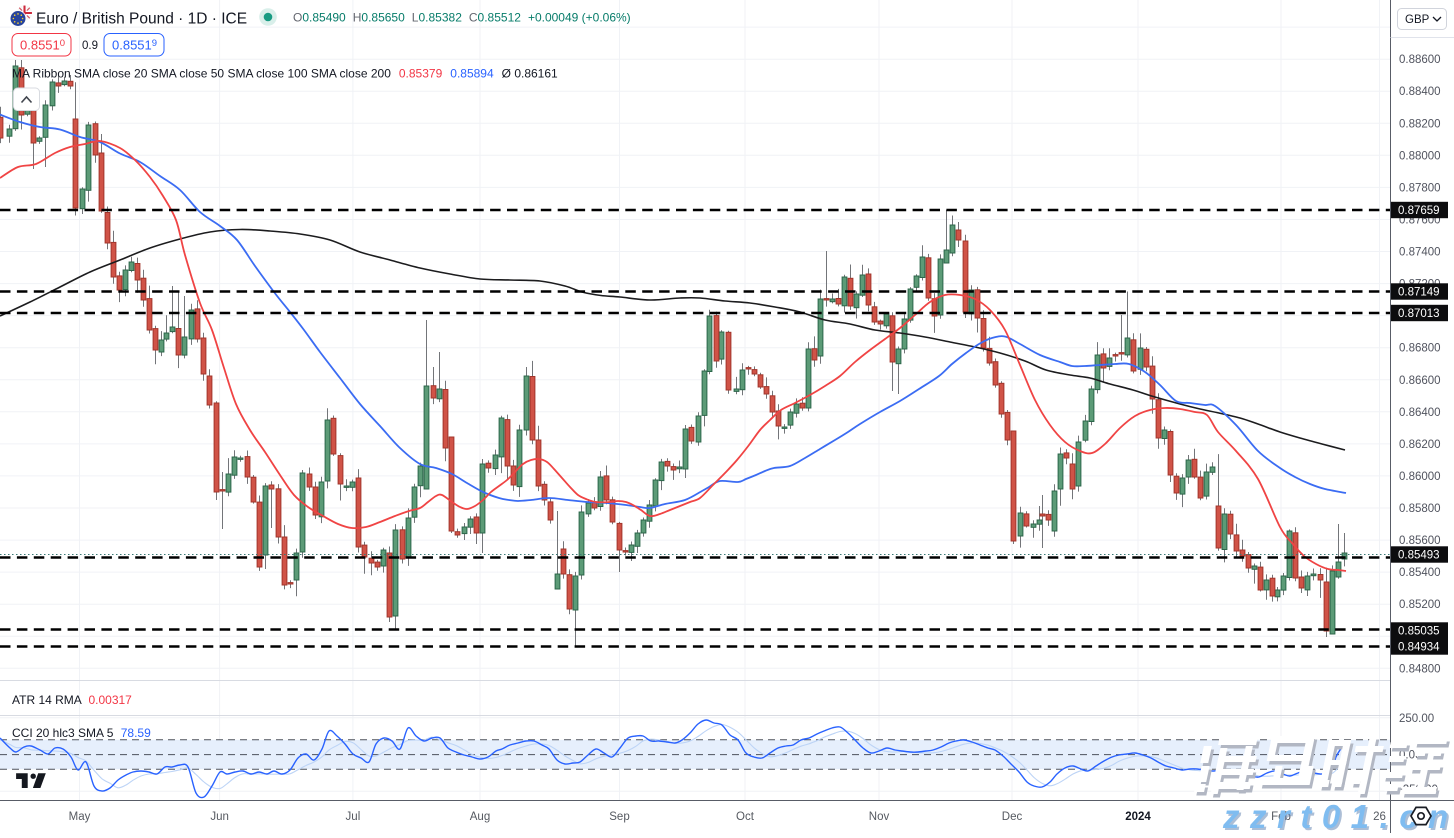  Describe the element at coordinates (1420, 669) in the screenshot. I see `svg-text: 0.84800` at that location.